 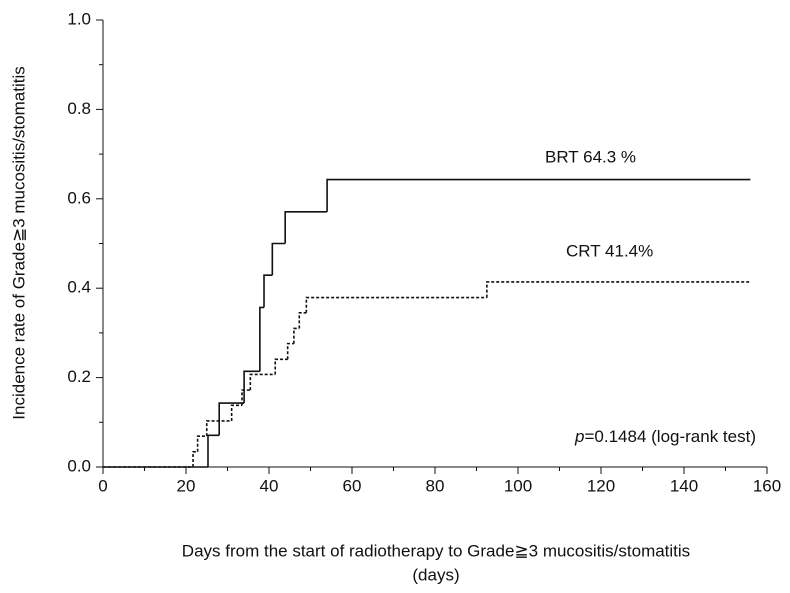 I want to click on annotation: BRT 64.3 %, so click(x=590, y=156).